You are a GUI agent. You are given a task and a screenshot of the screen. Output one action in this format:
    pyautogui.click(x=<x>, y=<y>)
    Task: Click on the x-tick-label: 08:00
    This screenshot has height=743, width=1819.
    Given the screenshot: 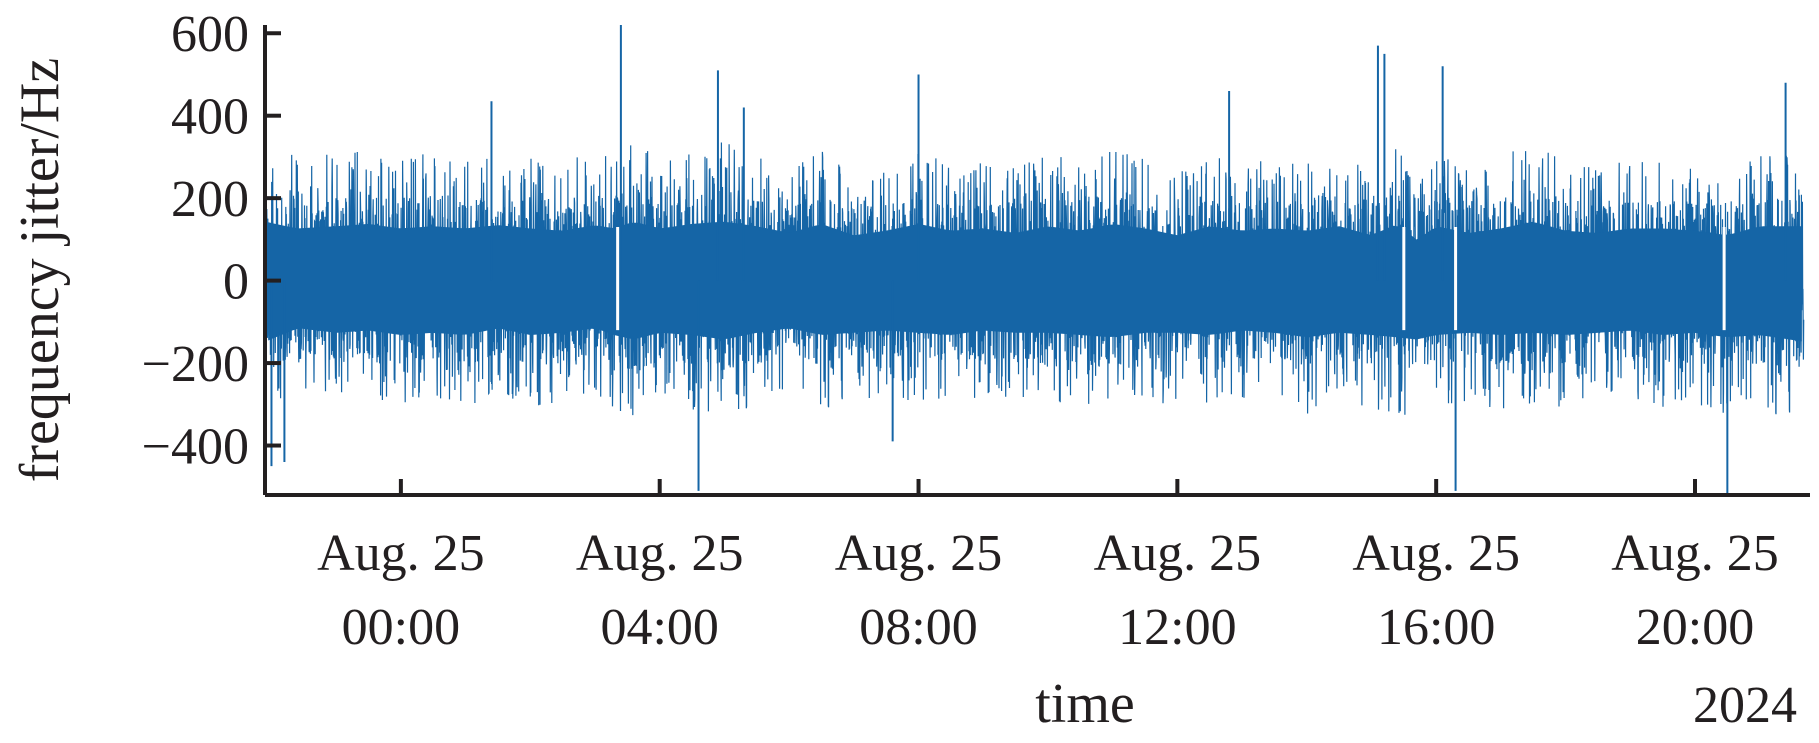 What is the action you would take?
    pyautogui.click(x=918, y=627)
    